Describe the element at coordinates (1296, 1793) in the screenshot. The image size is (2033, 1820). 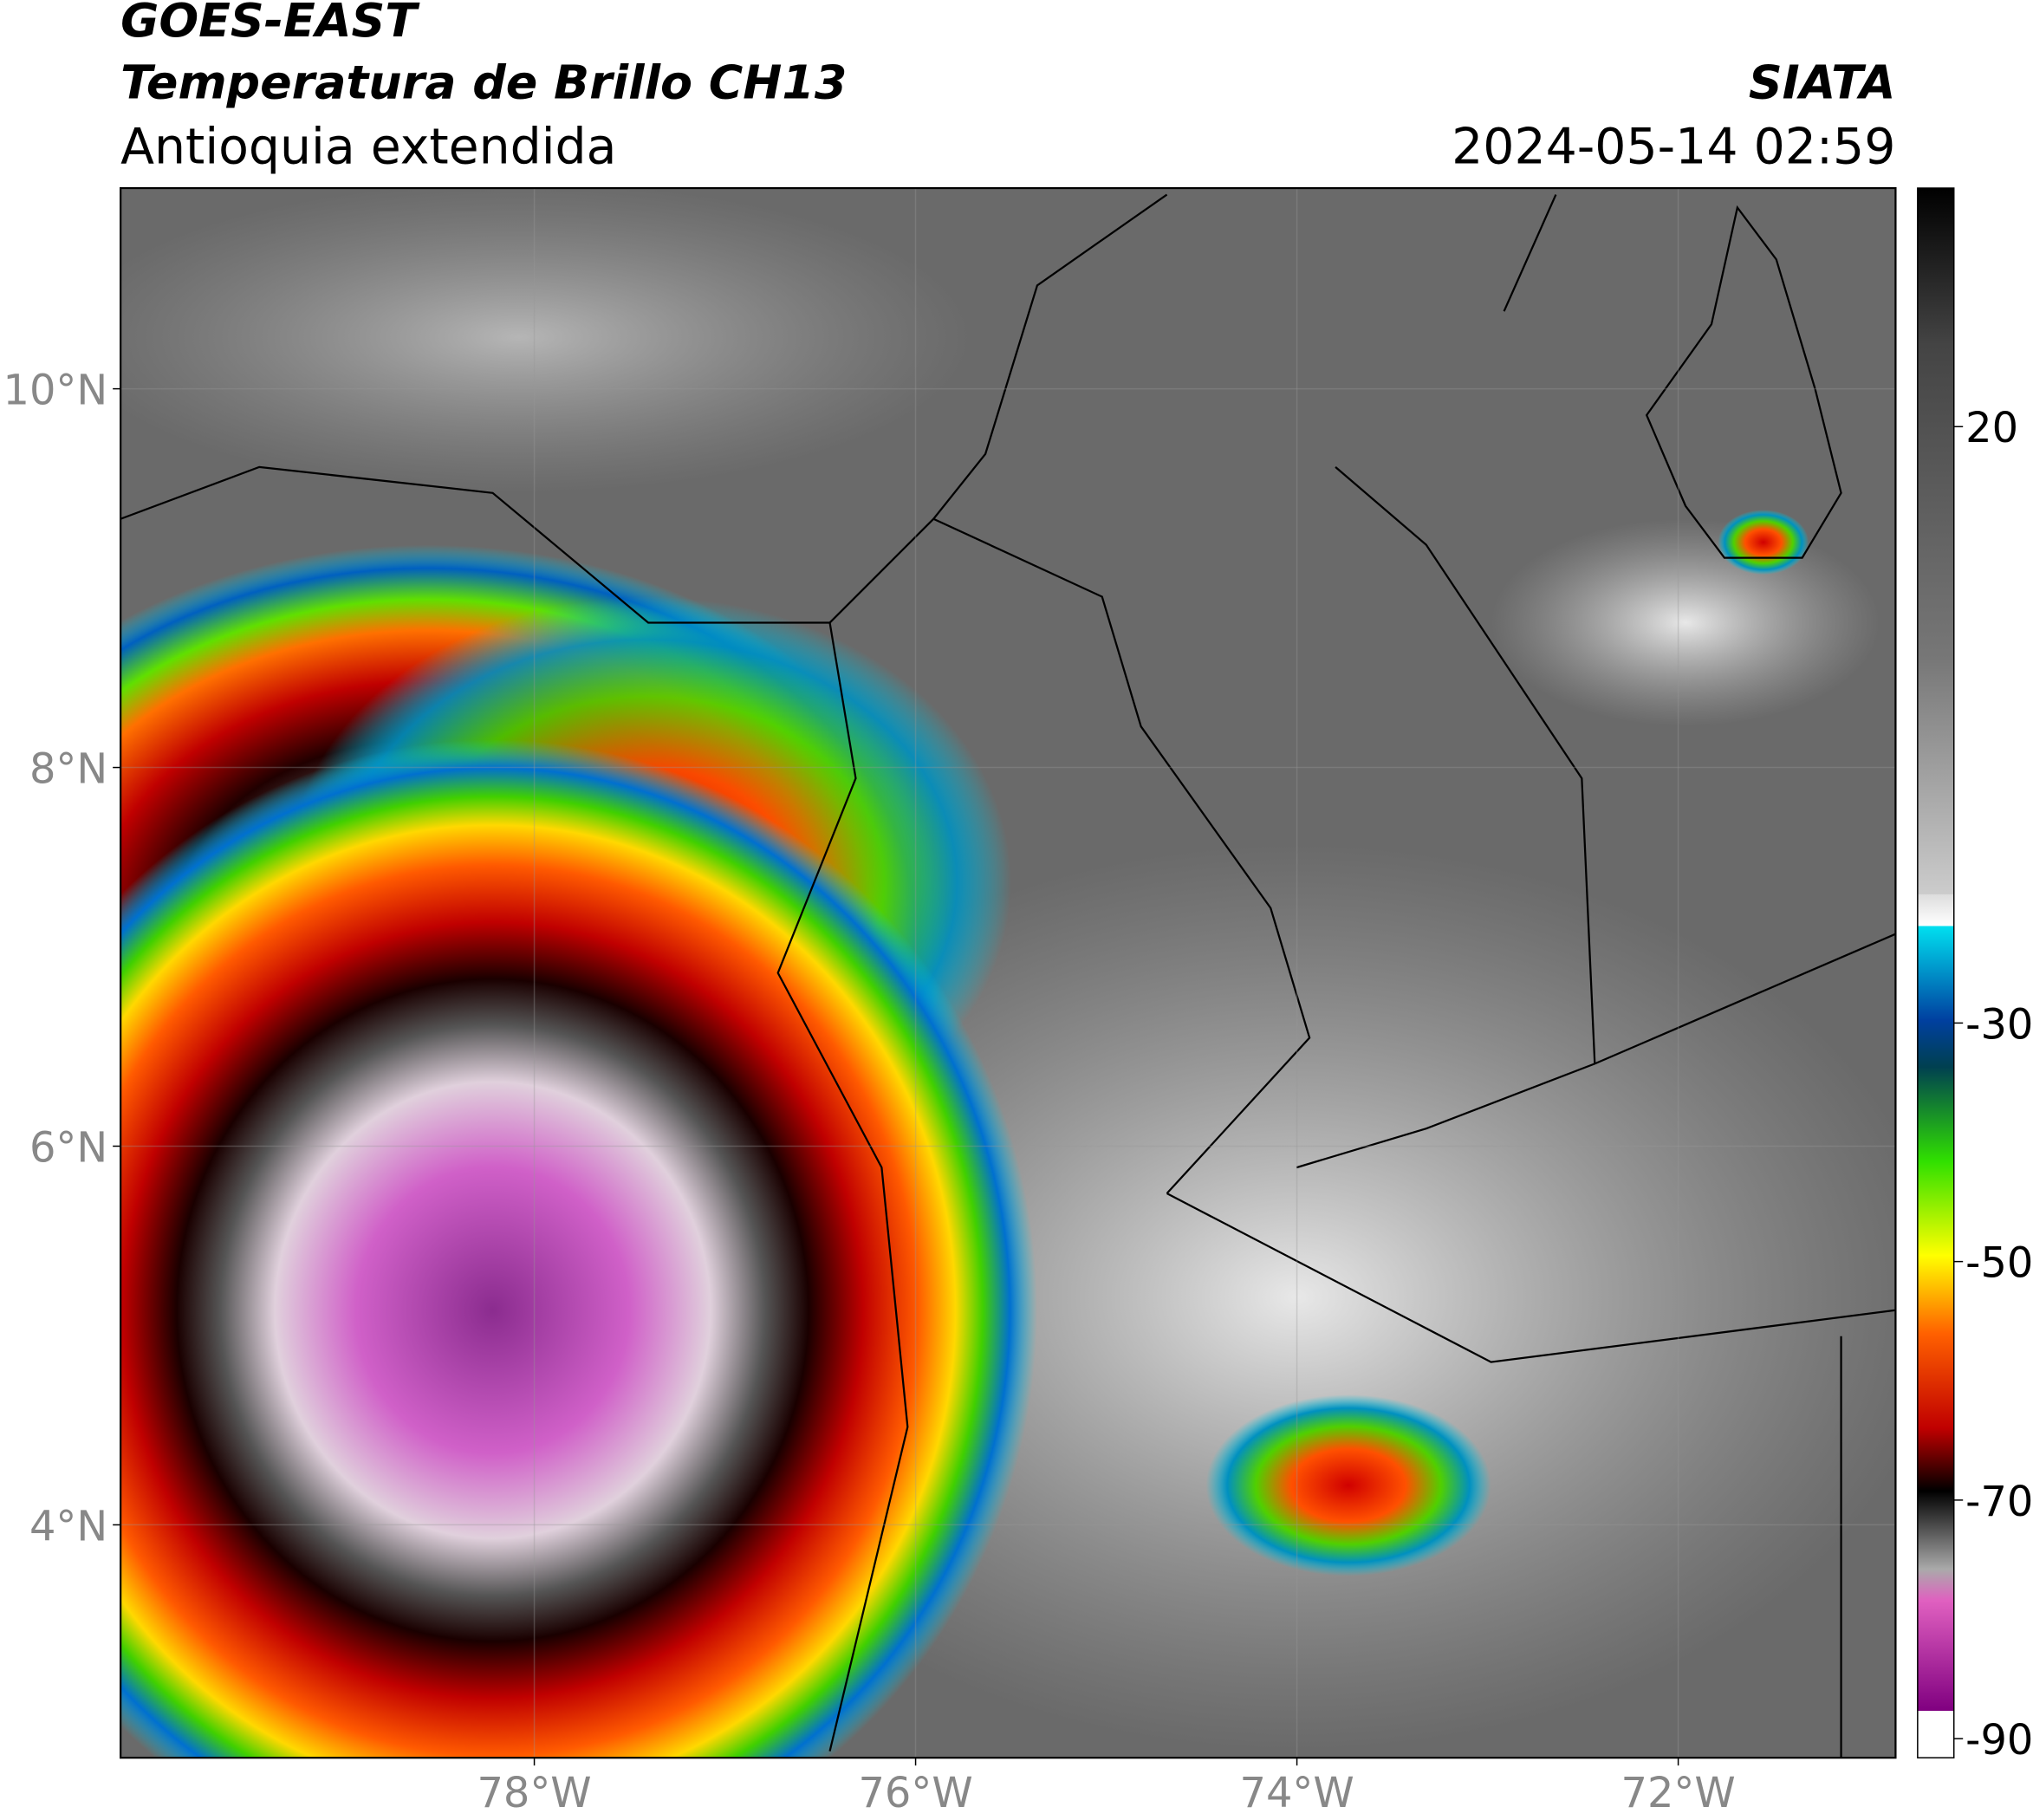
I see `x-tick-label: 74°W` at that location.